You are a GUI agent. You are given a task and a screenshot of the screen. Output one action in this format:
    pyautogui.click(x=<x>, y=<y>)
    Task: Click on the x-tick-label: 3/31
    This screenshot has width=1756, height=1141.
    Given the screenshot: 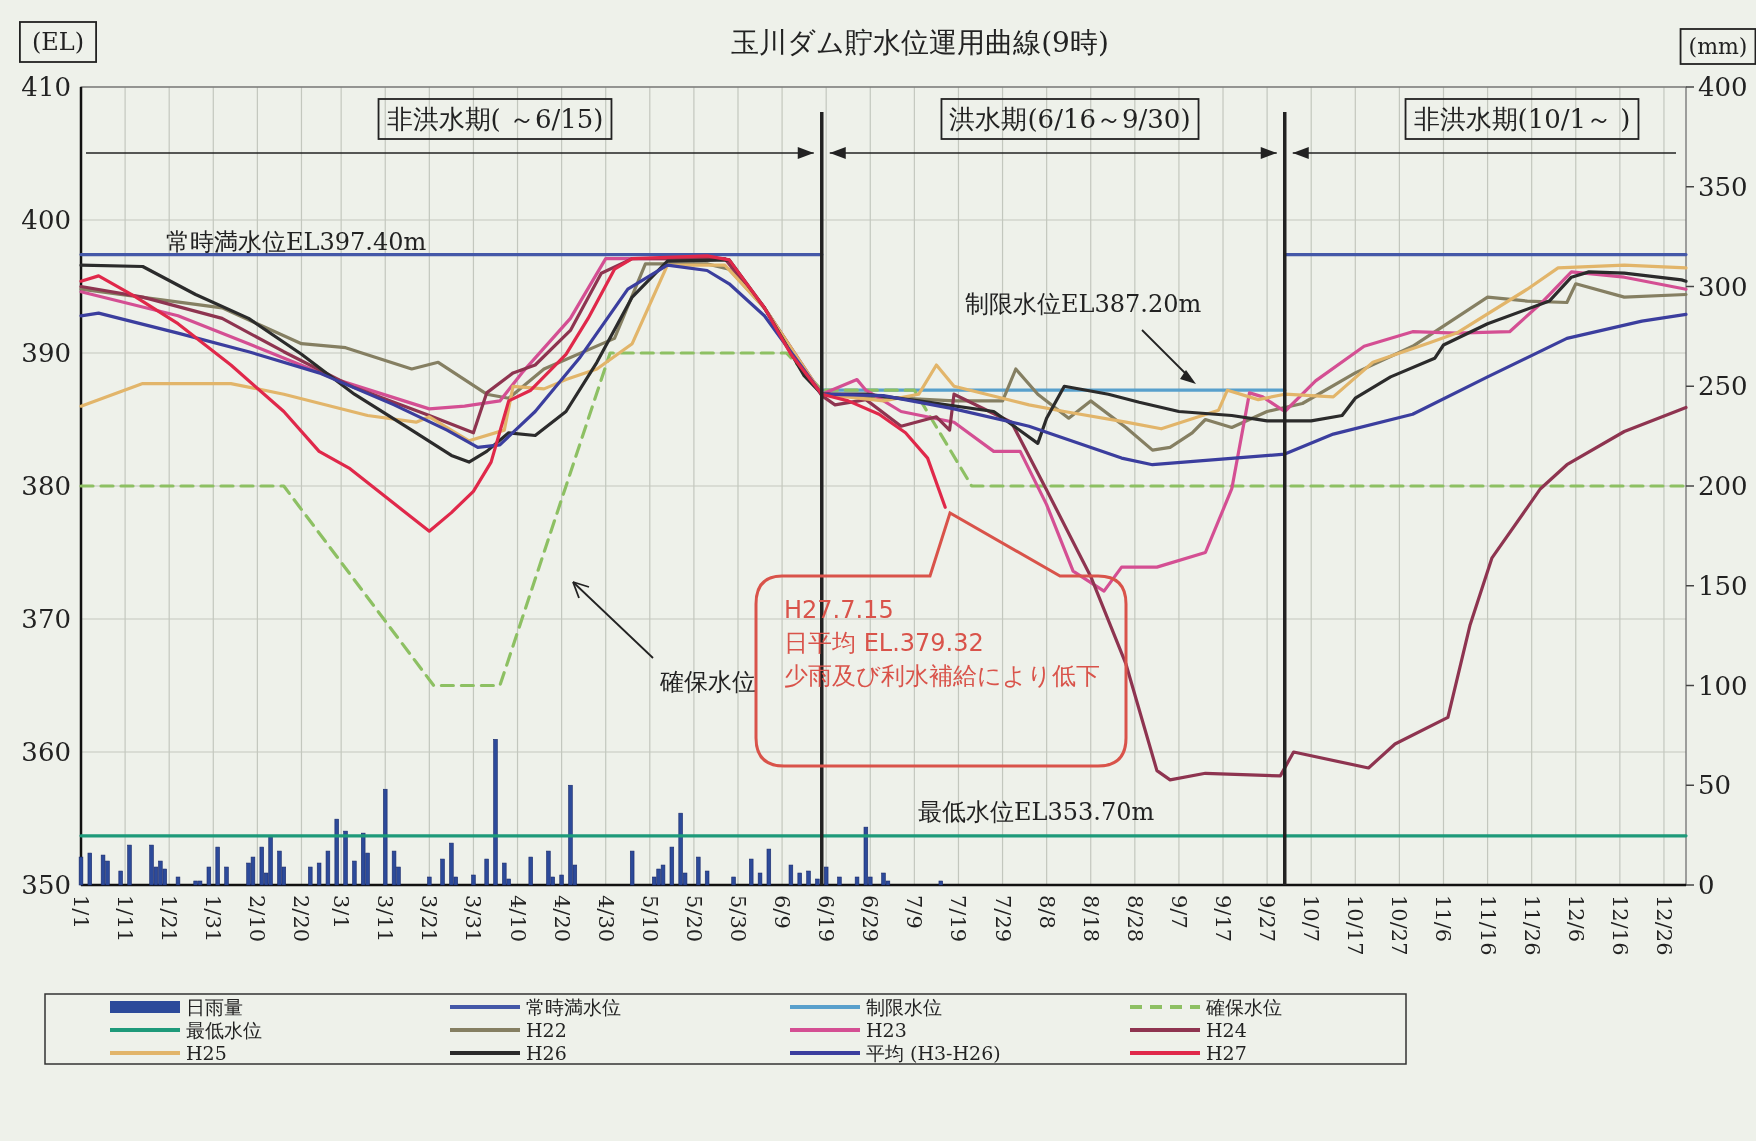 What is the action you would take?
    pyautogui.click(x=473, y=919)
    